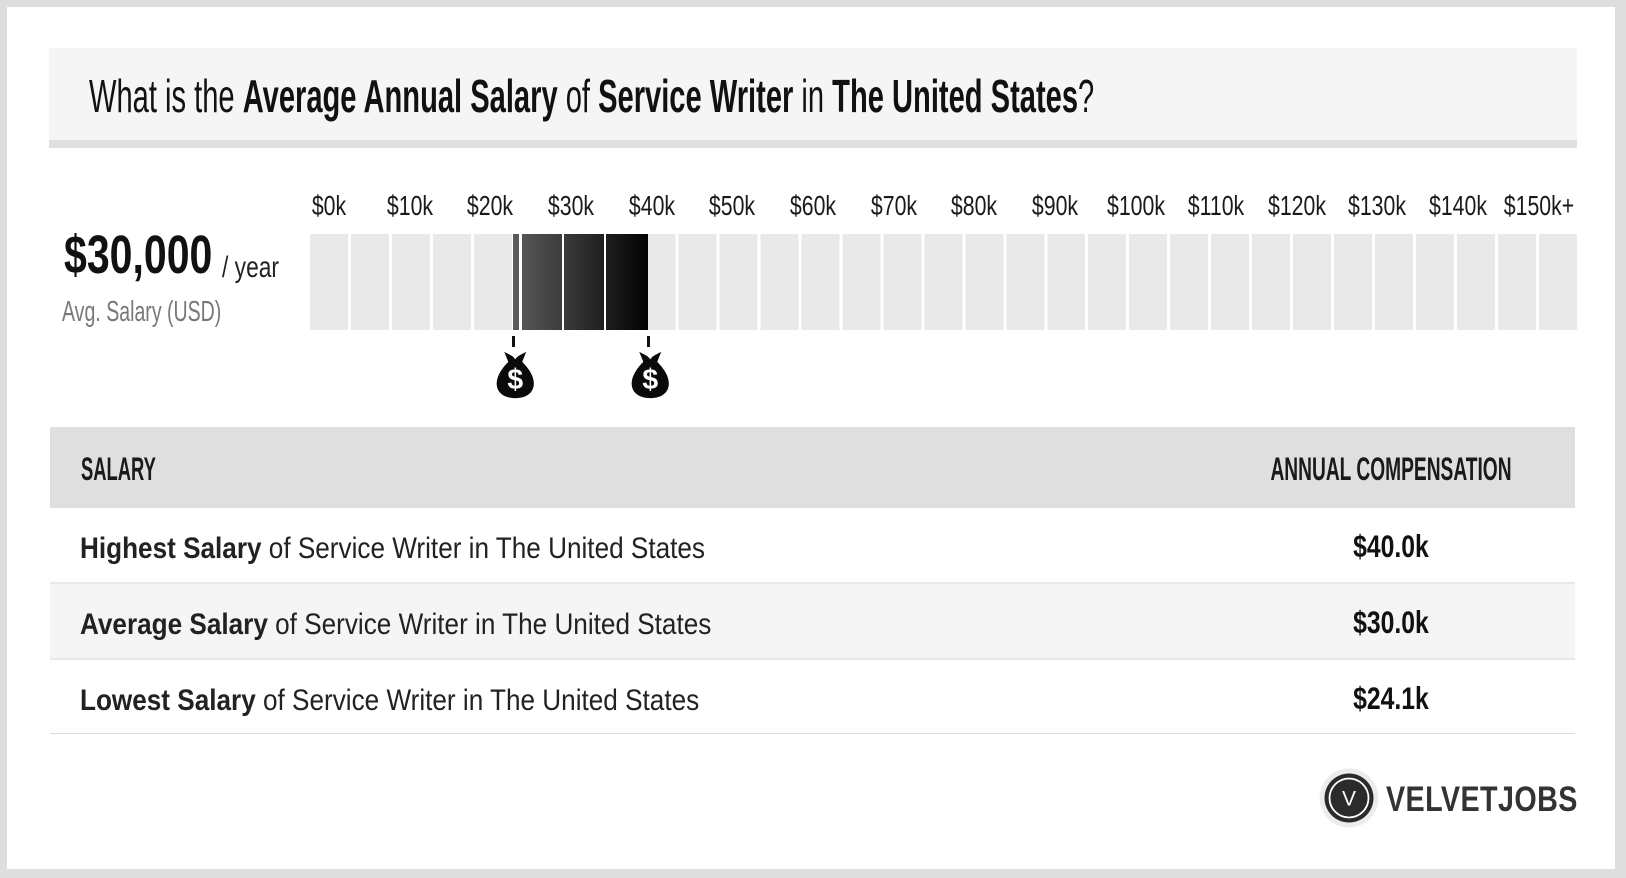 The height and width of the screenshot is (878, 1626). What do you see at coordinates (1349, 799) in the screenshot?
I see `svg-text: V` at bounding box center [1349, 799].